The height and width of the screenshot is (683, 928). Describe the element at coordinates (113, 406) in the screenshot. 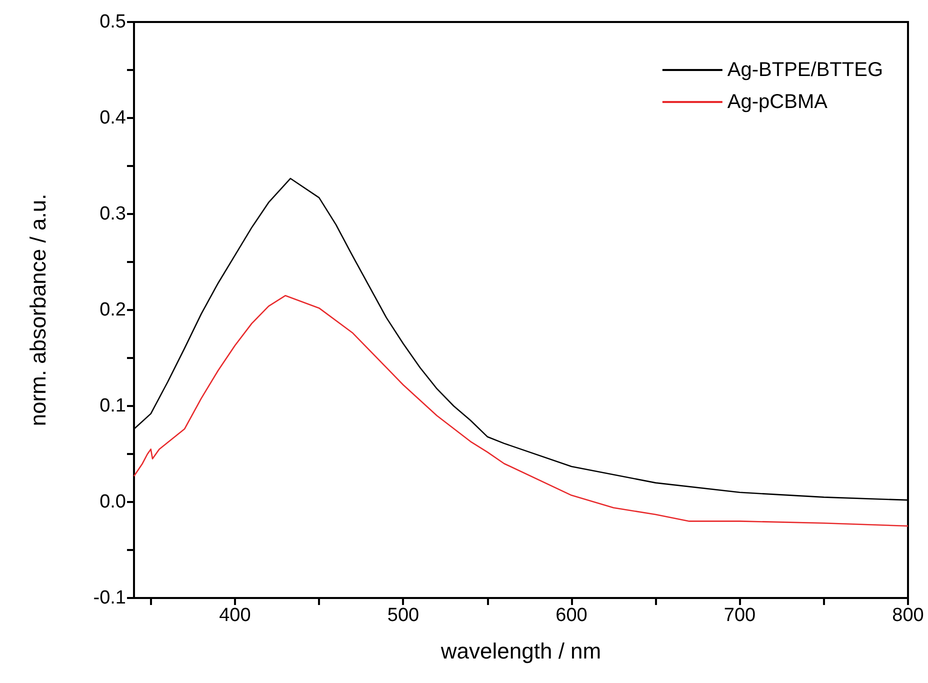

I see `y-tick-label: 0.1` at that location.